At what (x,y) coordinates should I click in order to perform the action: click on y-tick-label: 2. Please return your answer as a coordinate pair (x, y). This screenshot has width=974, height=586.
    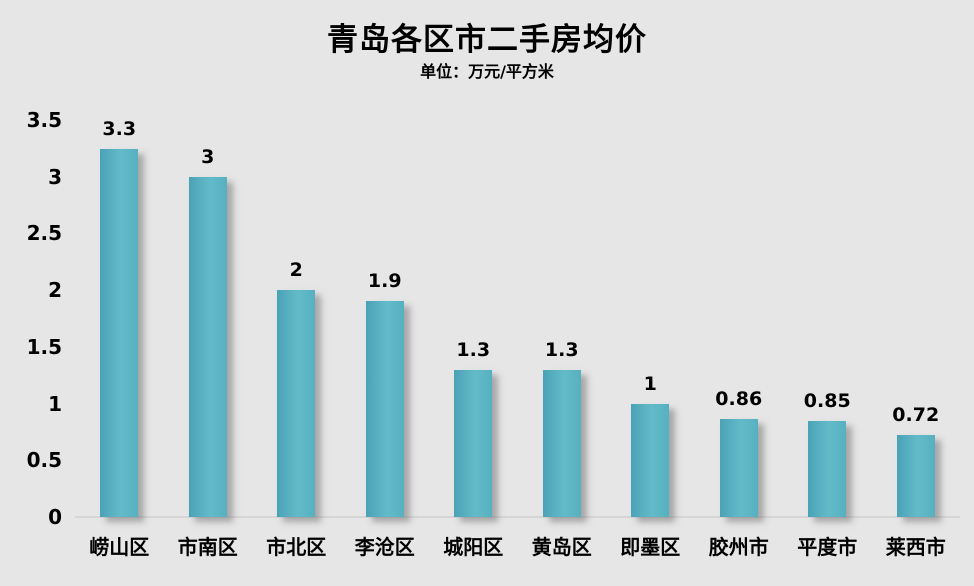
    Looking at the image, I should click on (55, 290).